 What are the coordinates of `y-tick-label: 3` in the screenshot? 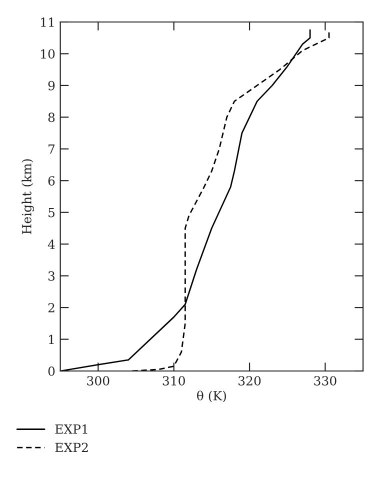 It's located at (51, 276).